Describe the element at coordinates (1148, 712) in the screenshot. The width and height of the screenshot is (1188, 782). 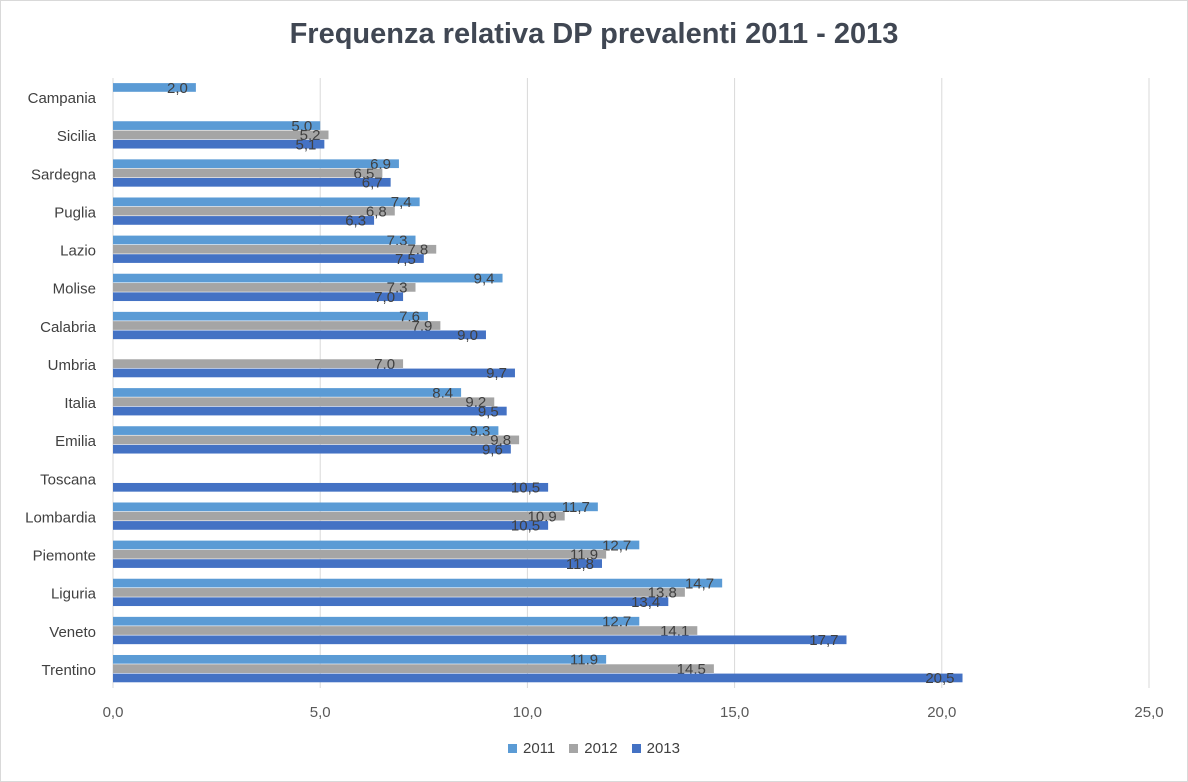
I see `x-tick-label: 25,0` at that location.